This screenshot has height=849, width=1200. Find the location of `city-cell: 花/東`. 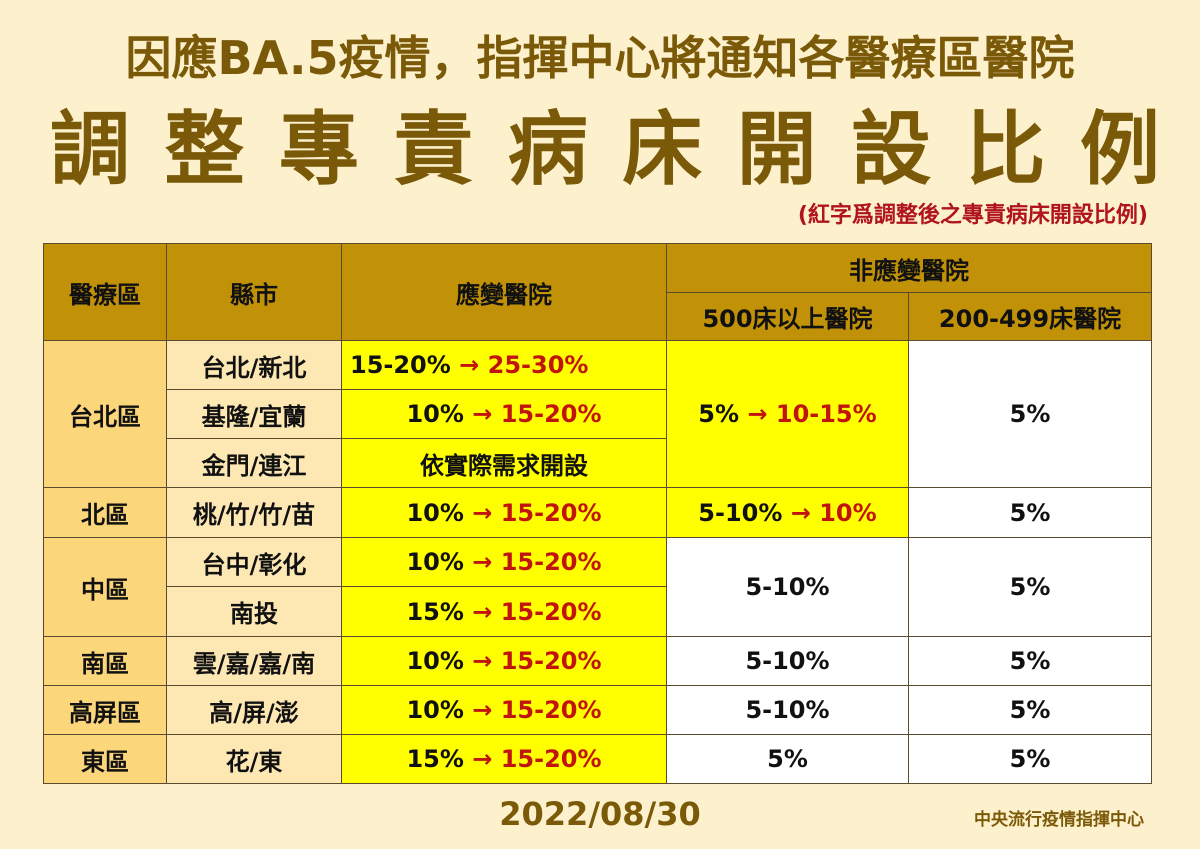

city-cell: 花/東 is located at coordinates (254, 759).